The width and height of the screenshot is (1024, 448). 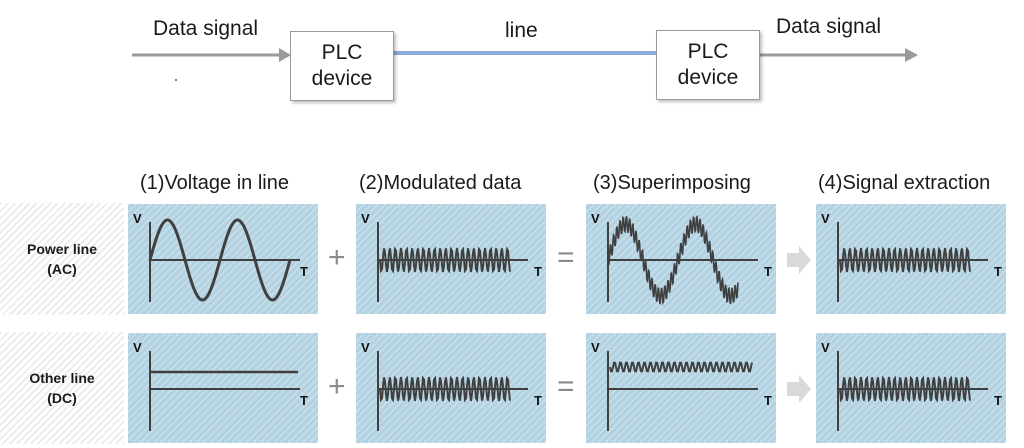 What do you see at coordinates (673, 260) in the screenshot?
I see `superimposed-ac-wave` at bounding box center [673, 260].